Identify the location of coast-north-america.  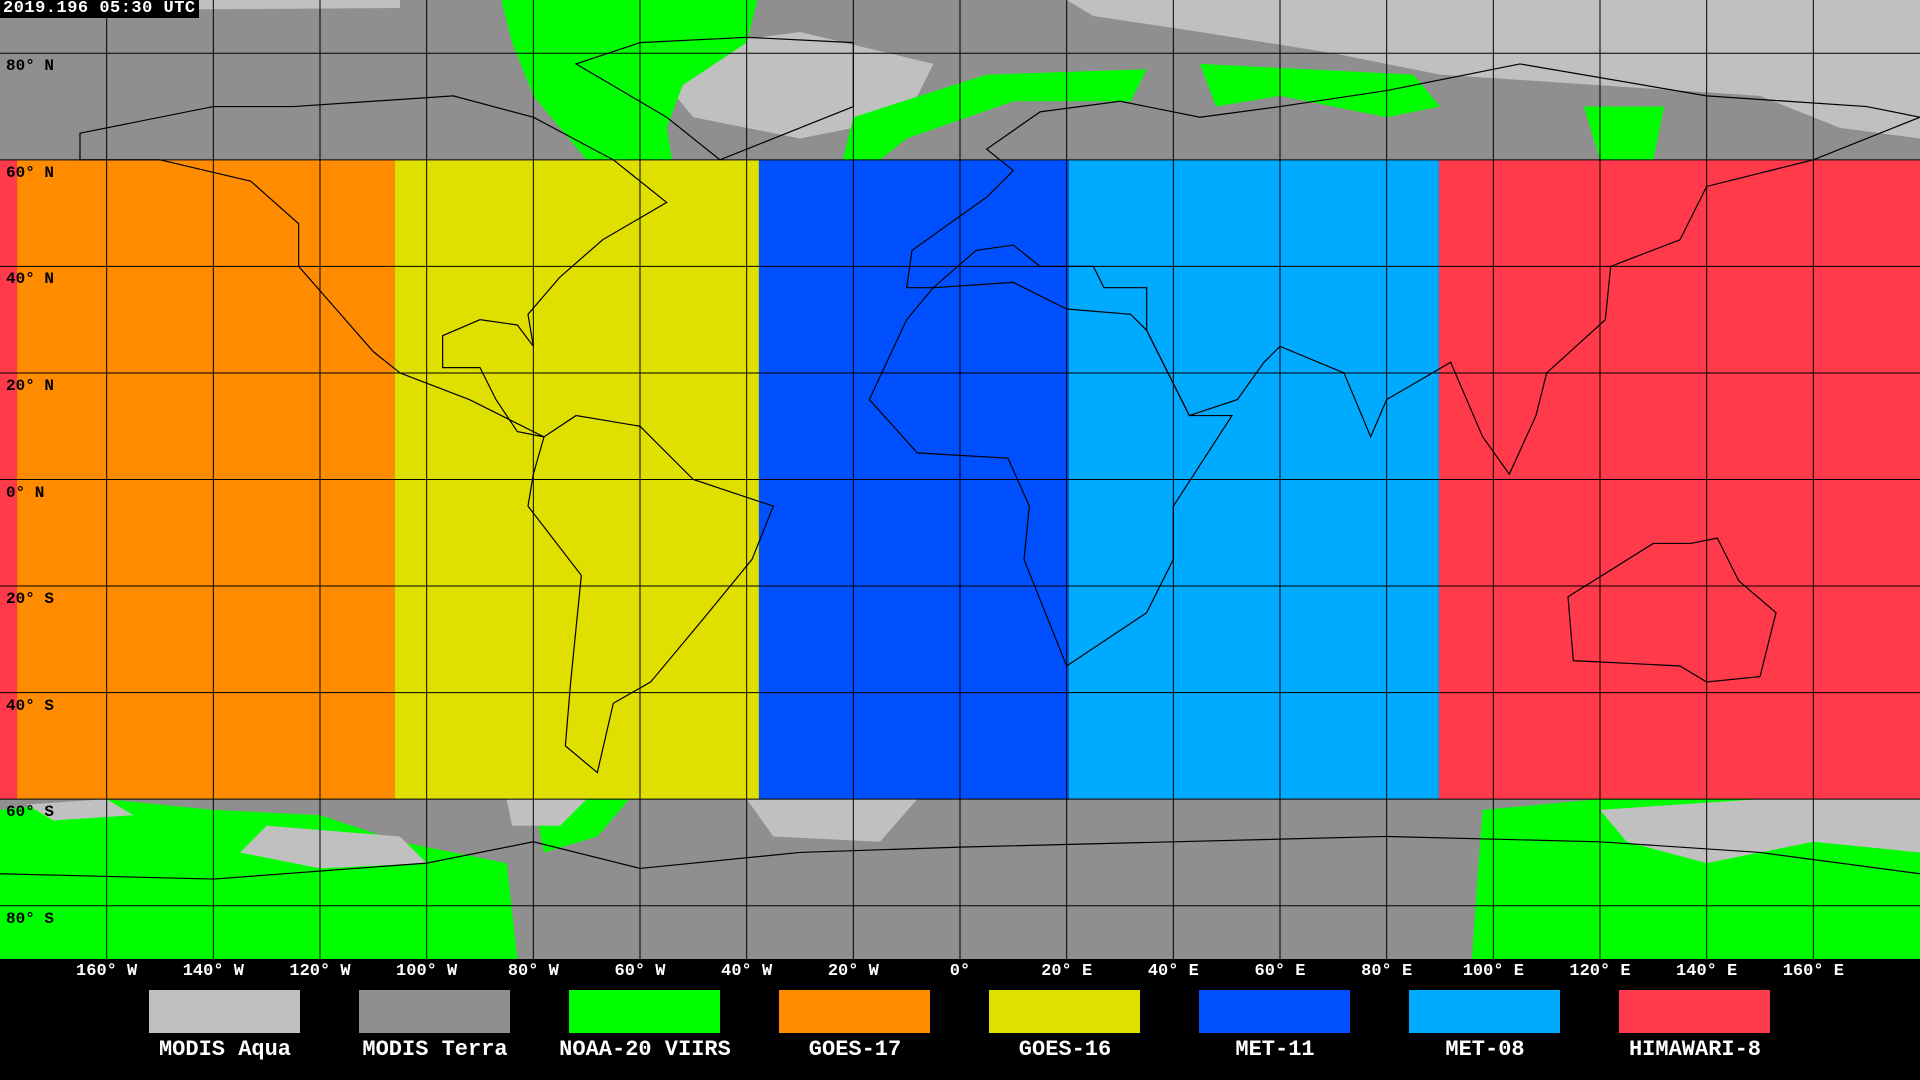
(373, 266).